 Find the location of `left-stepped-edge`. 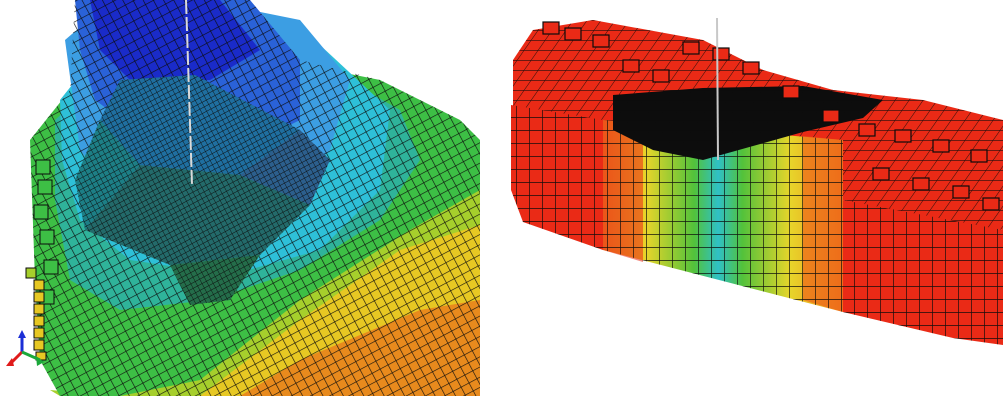

left-stepped-edge is located at coordinates (46, 232).